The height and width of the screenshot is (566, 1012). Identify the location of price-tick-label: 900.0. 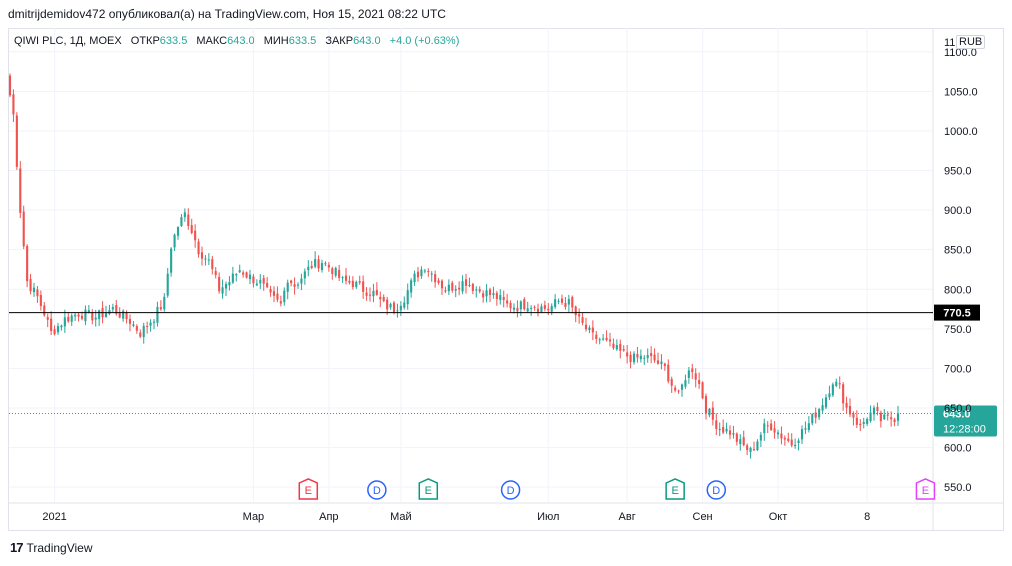
(958, 211).